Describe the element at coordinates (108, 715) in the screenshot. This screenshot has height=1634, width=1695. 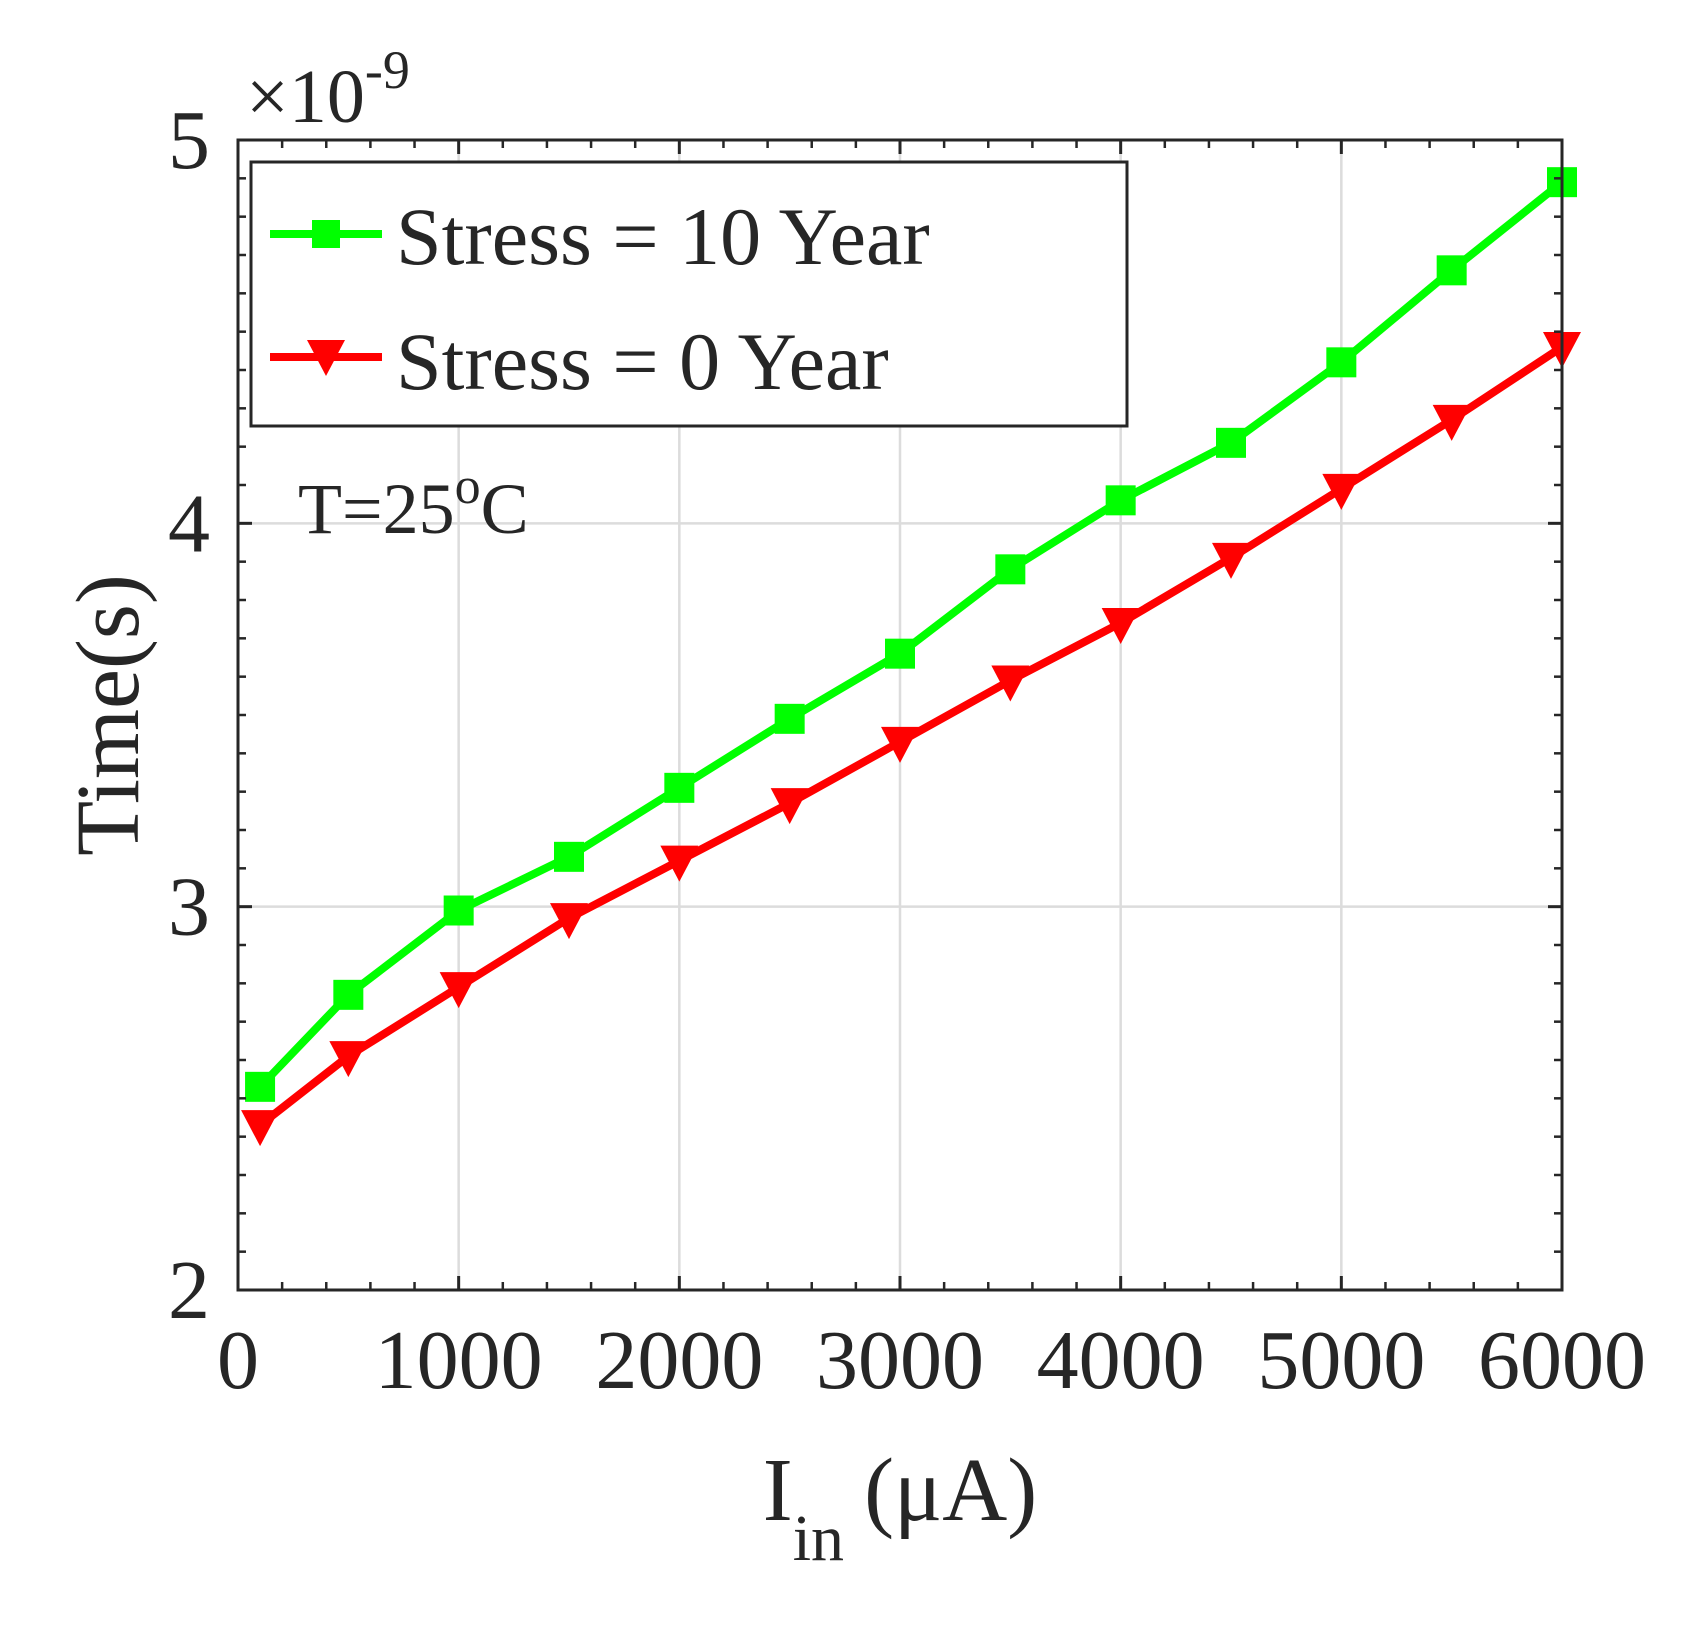
I see `y-axis-label: Time(s)` at that location.